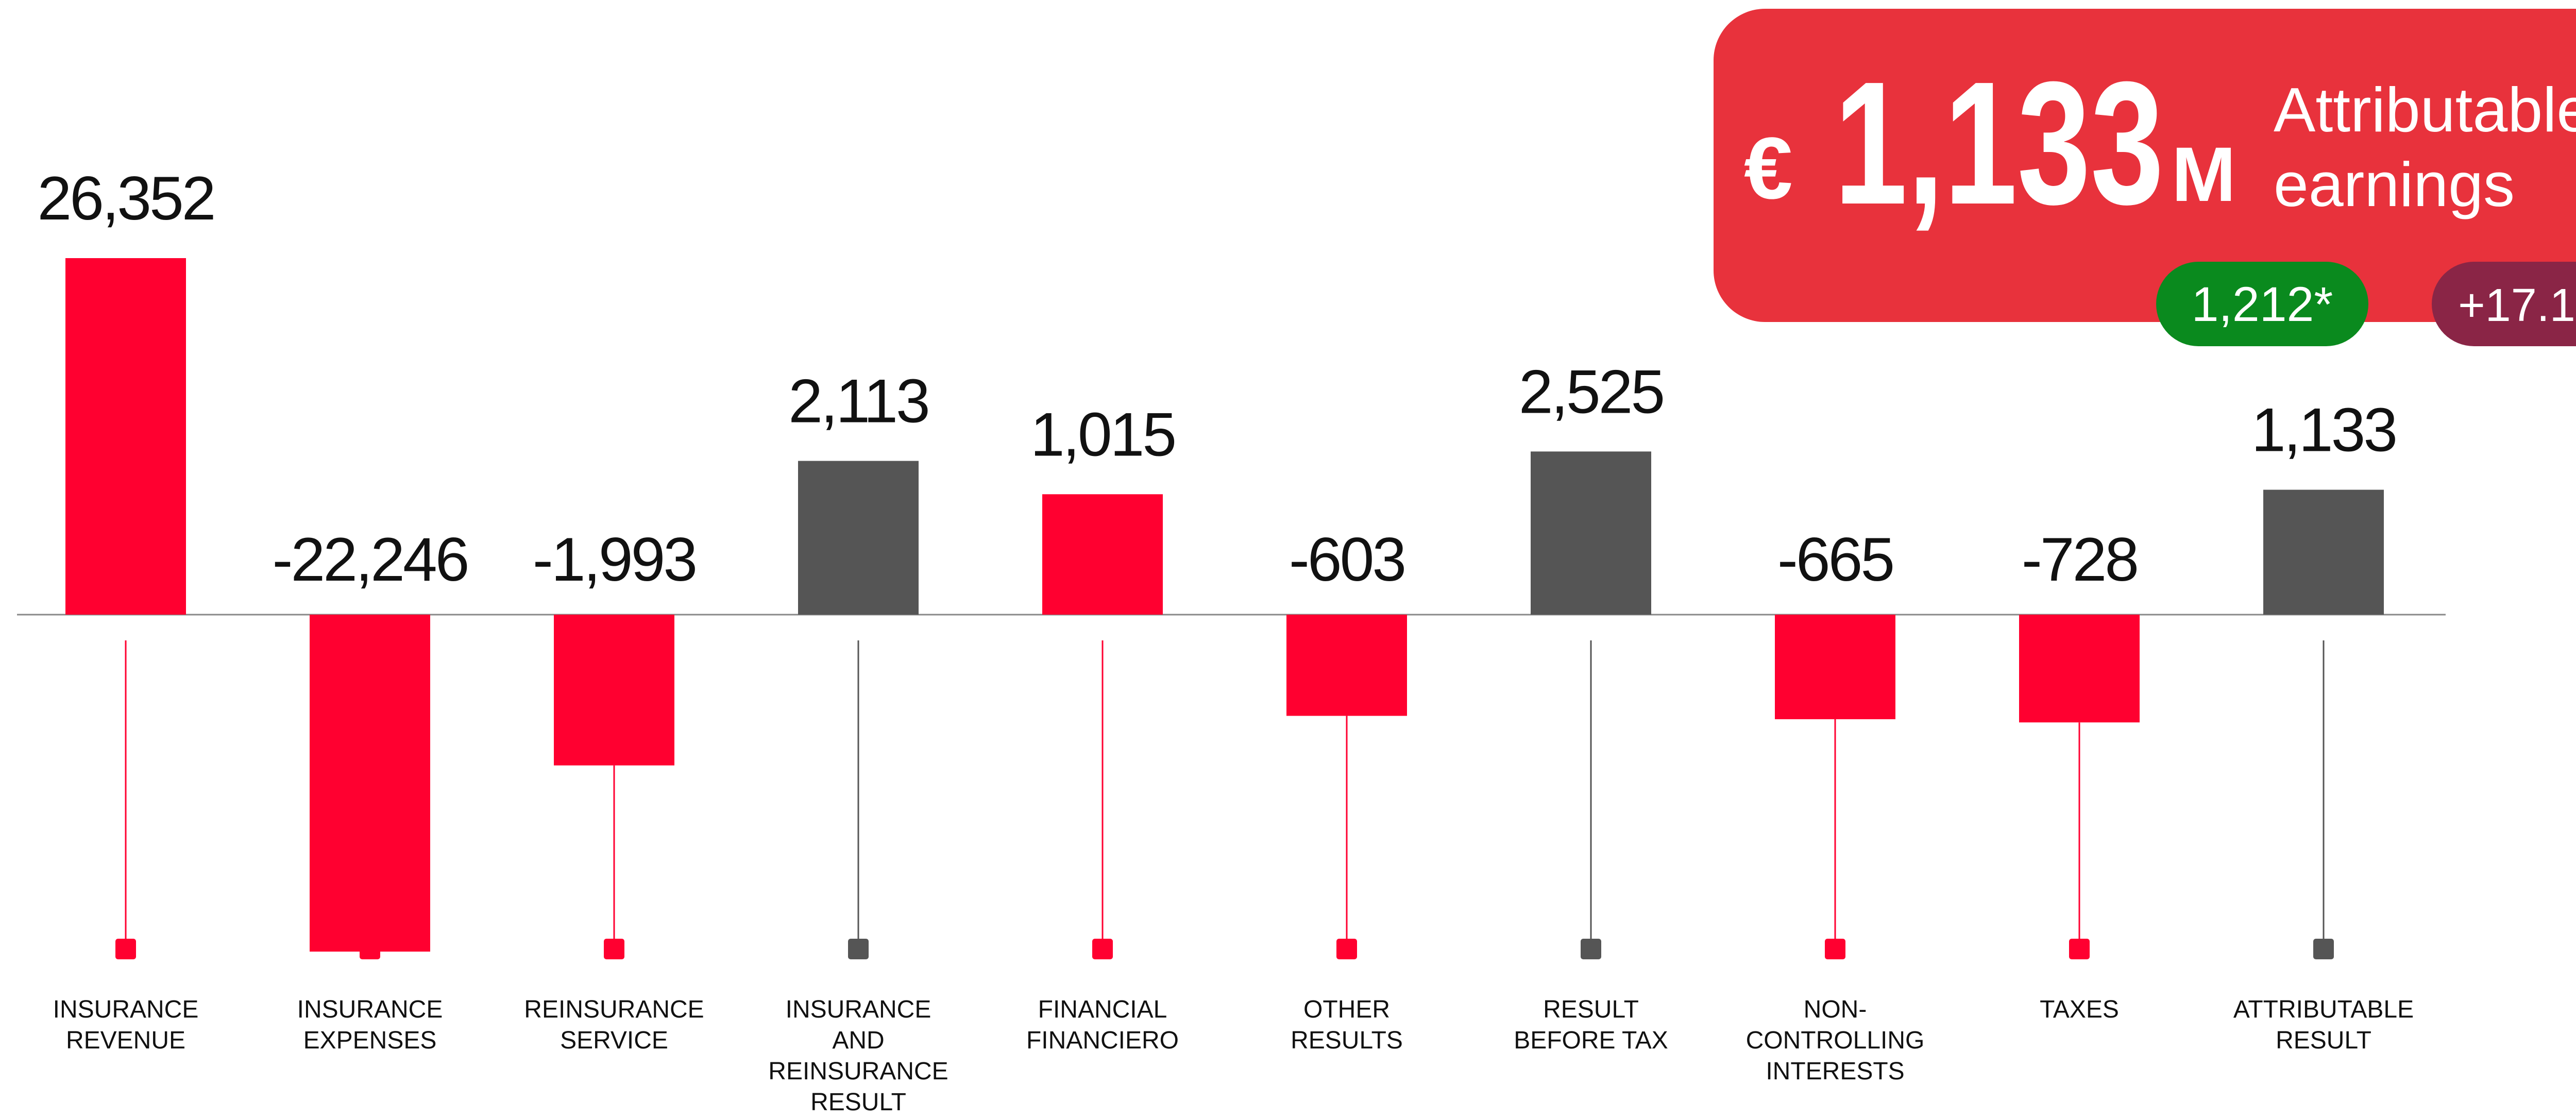  Describe the element at coordinates (2323, 430) in the screenshot. I see `value-label: 1,133` at that location.